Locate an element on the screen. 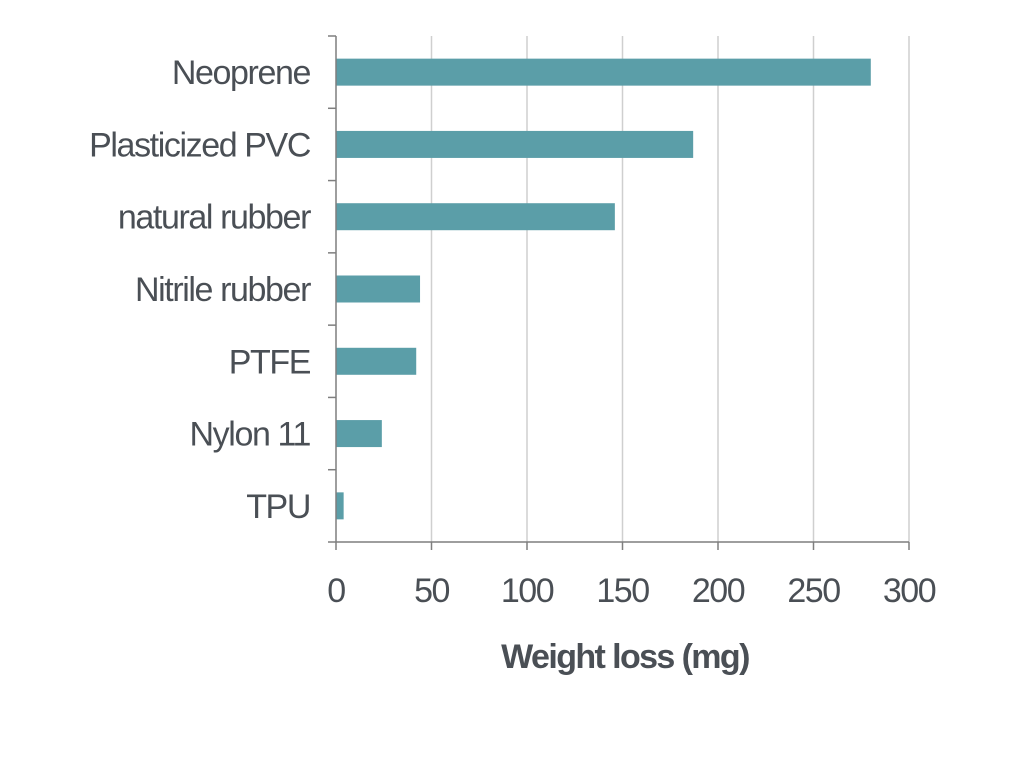 This screenshot has width=1024, height=759. category-label: PTFE is located at coordinates (270, 362).